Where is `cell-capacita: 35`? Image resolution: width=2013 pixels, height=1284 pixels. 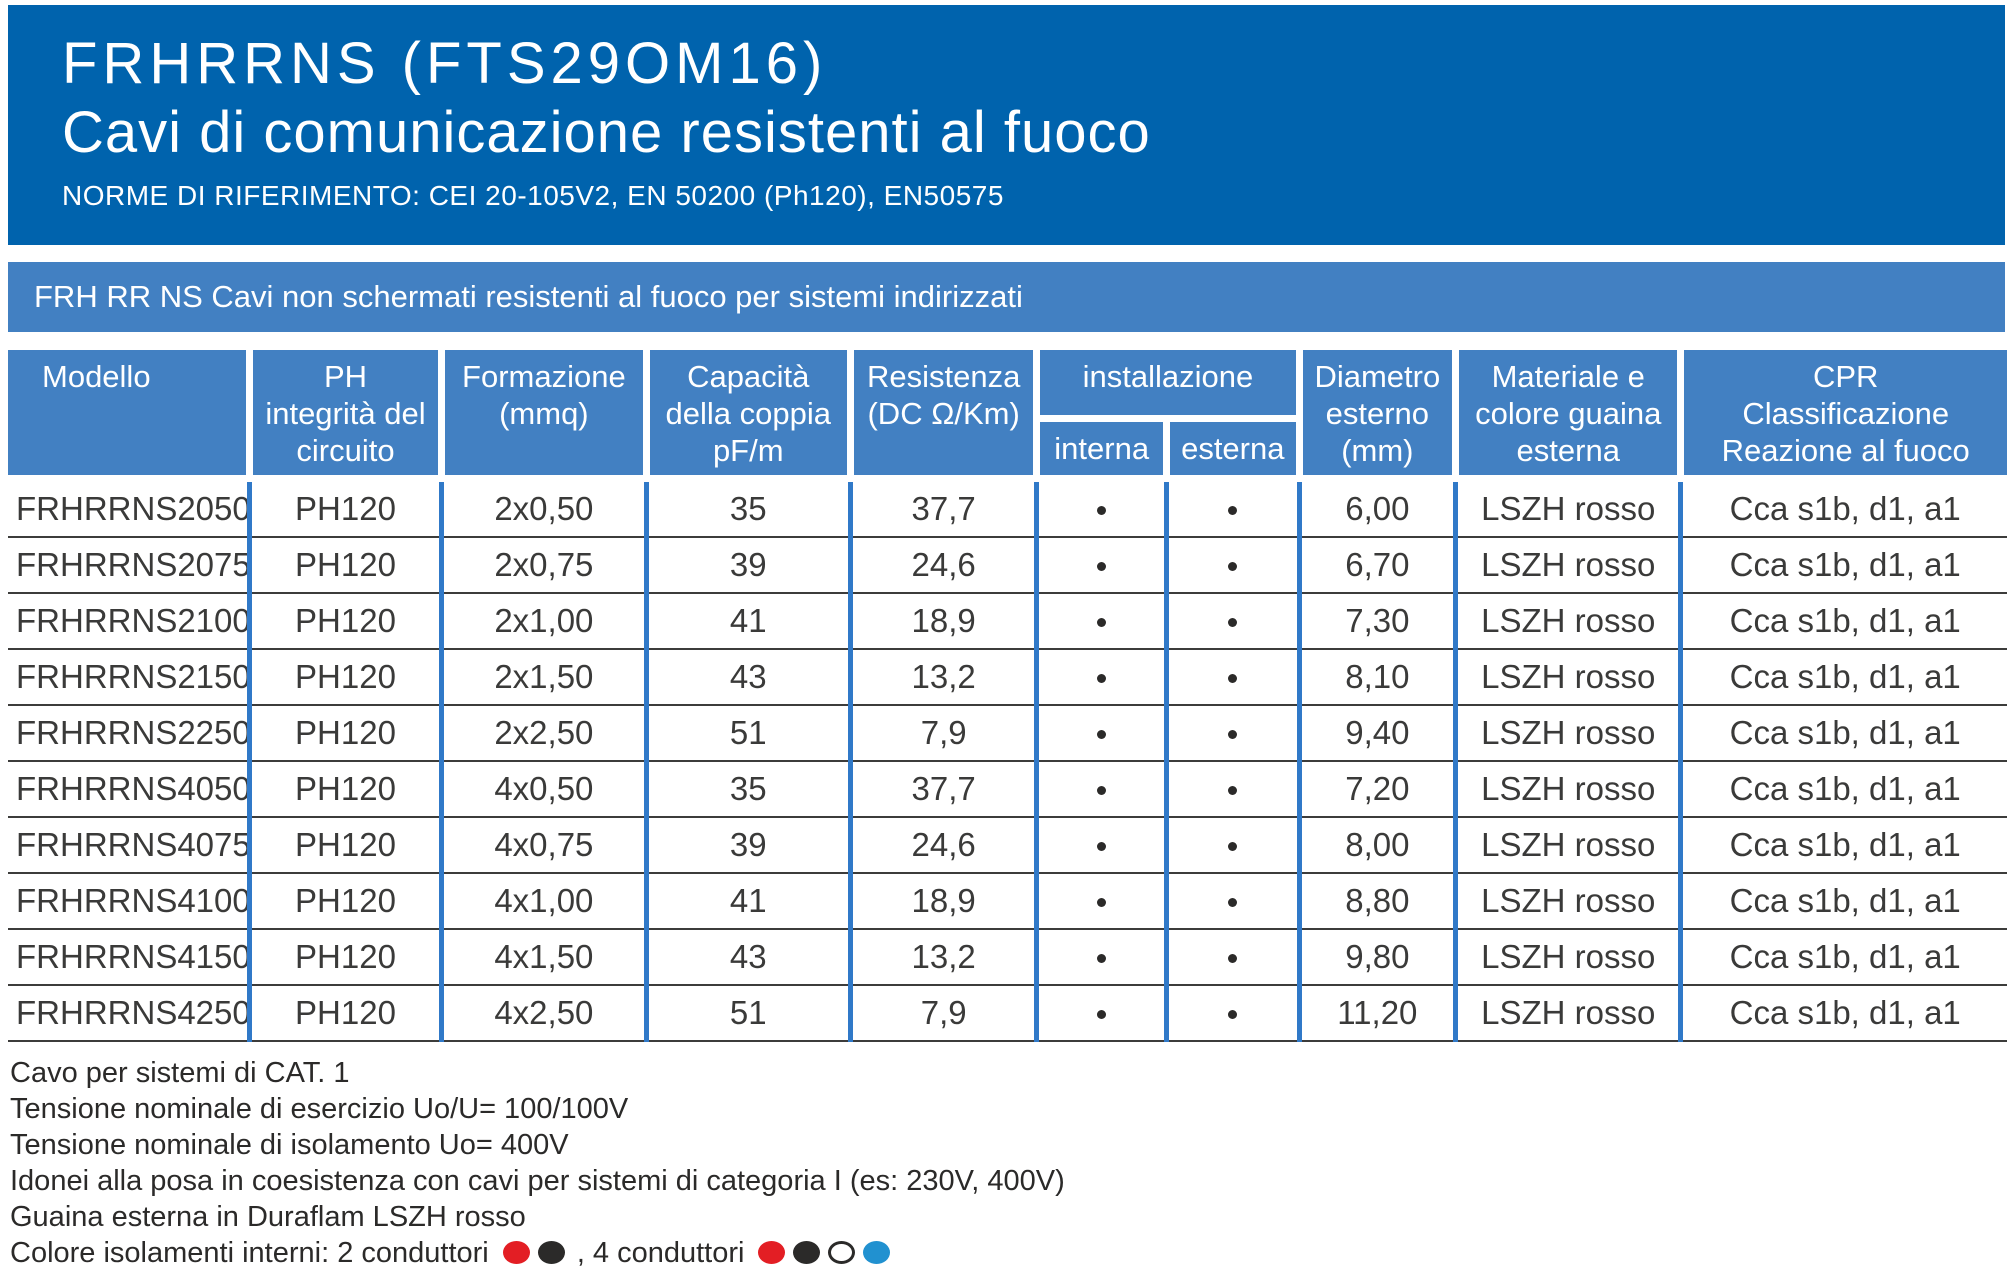 cell-capacita: 35 is located at coordinates (749, 508).